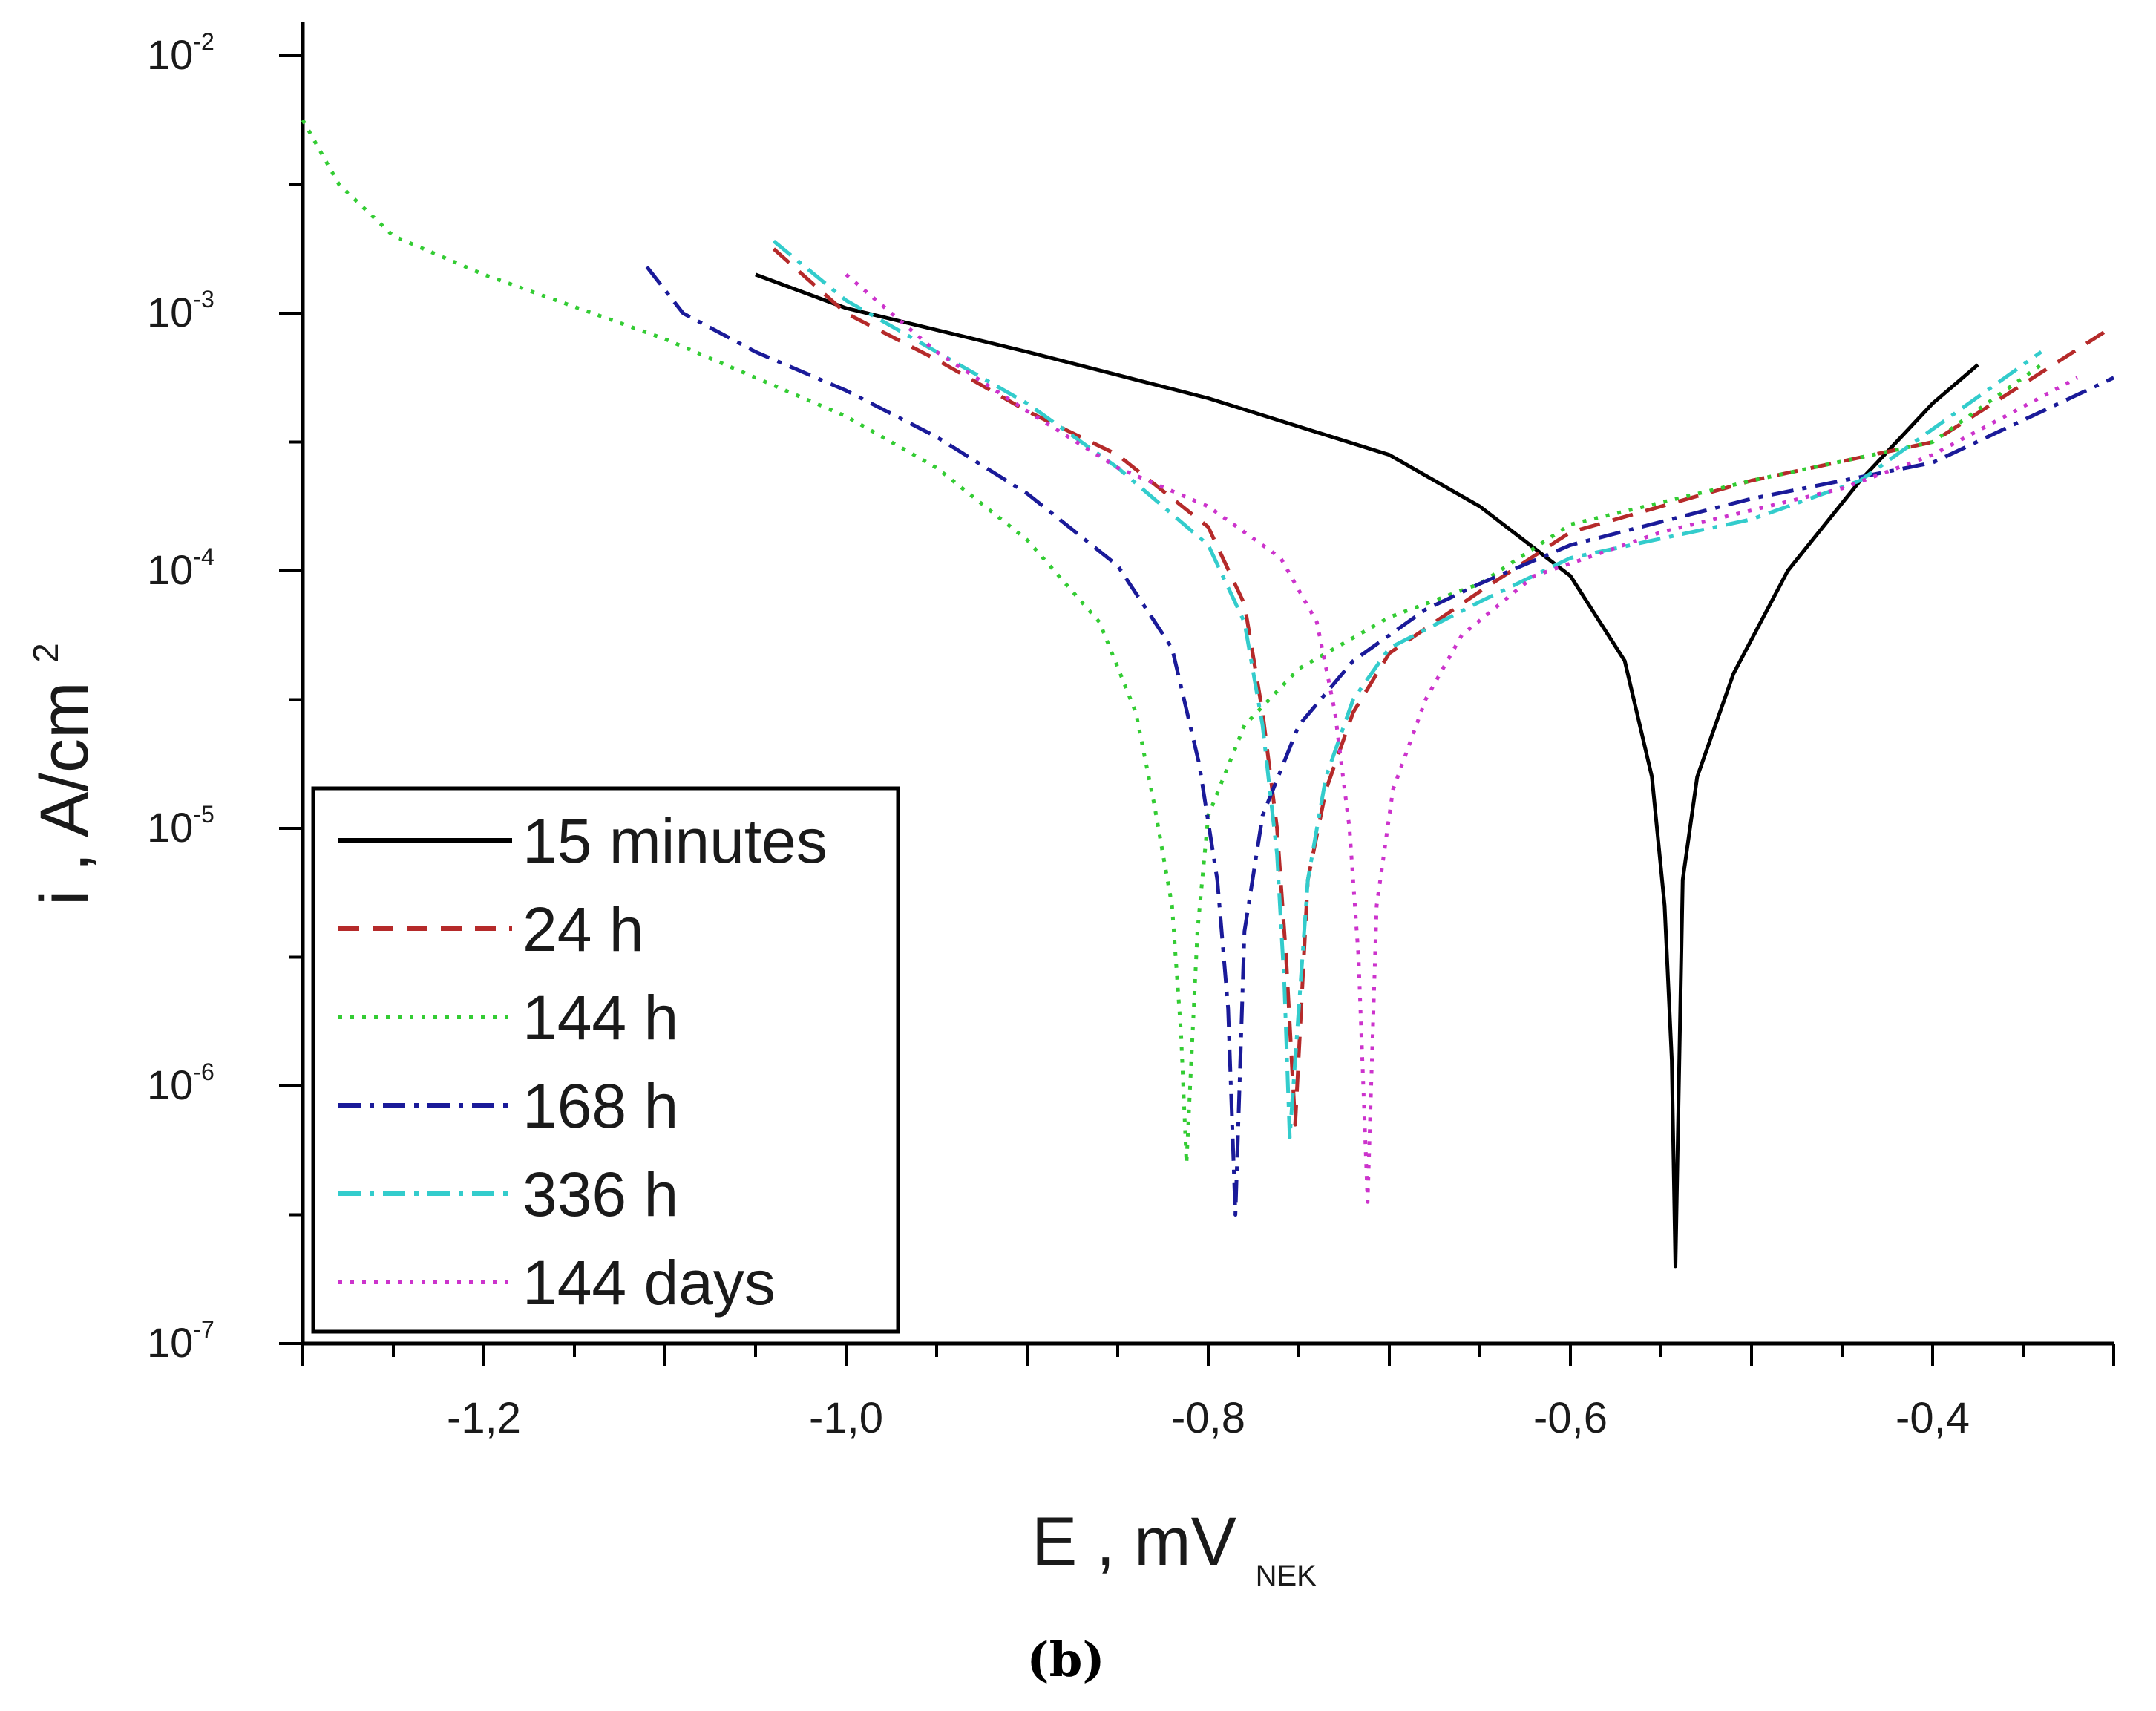  Describe the element at coordinates (203, 299) in the screenshot. I see `y-tick-exponent: -3` at that location.